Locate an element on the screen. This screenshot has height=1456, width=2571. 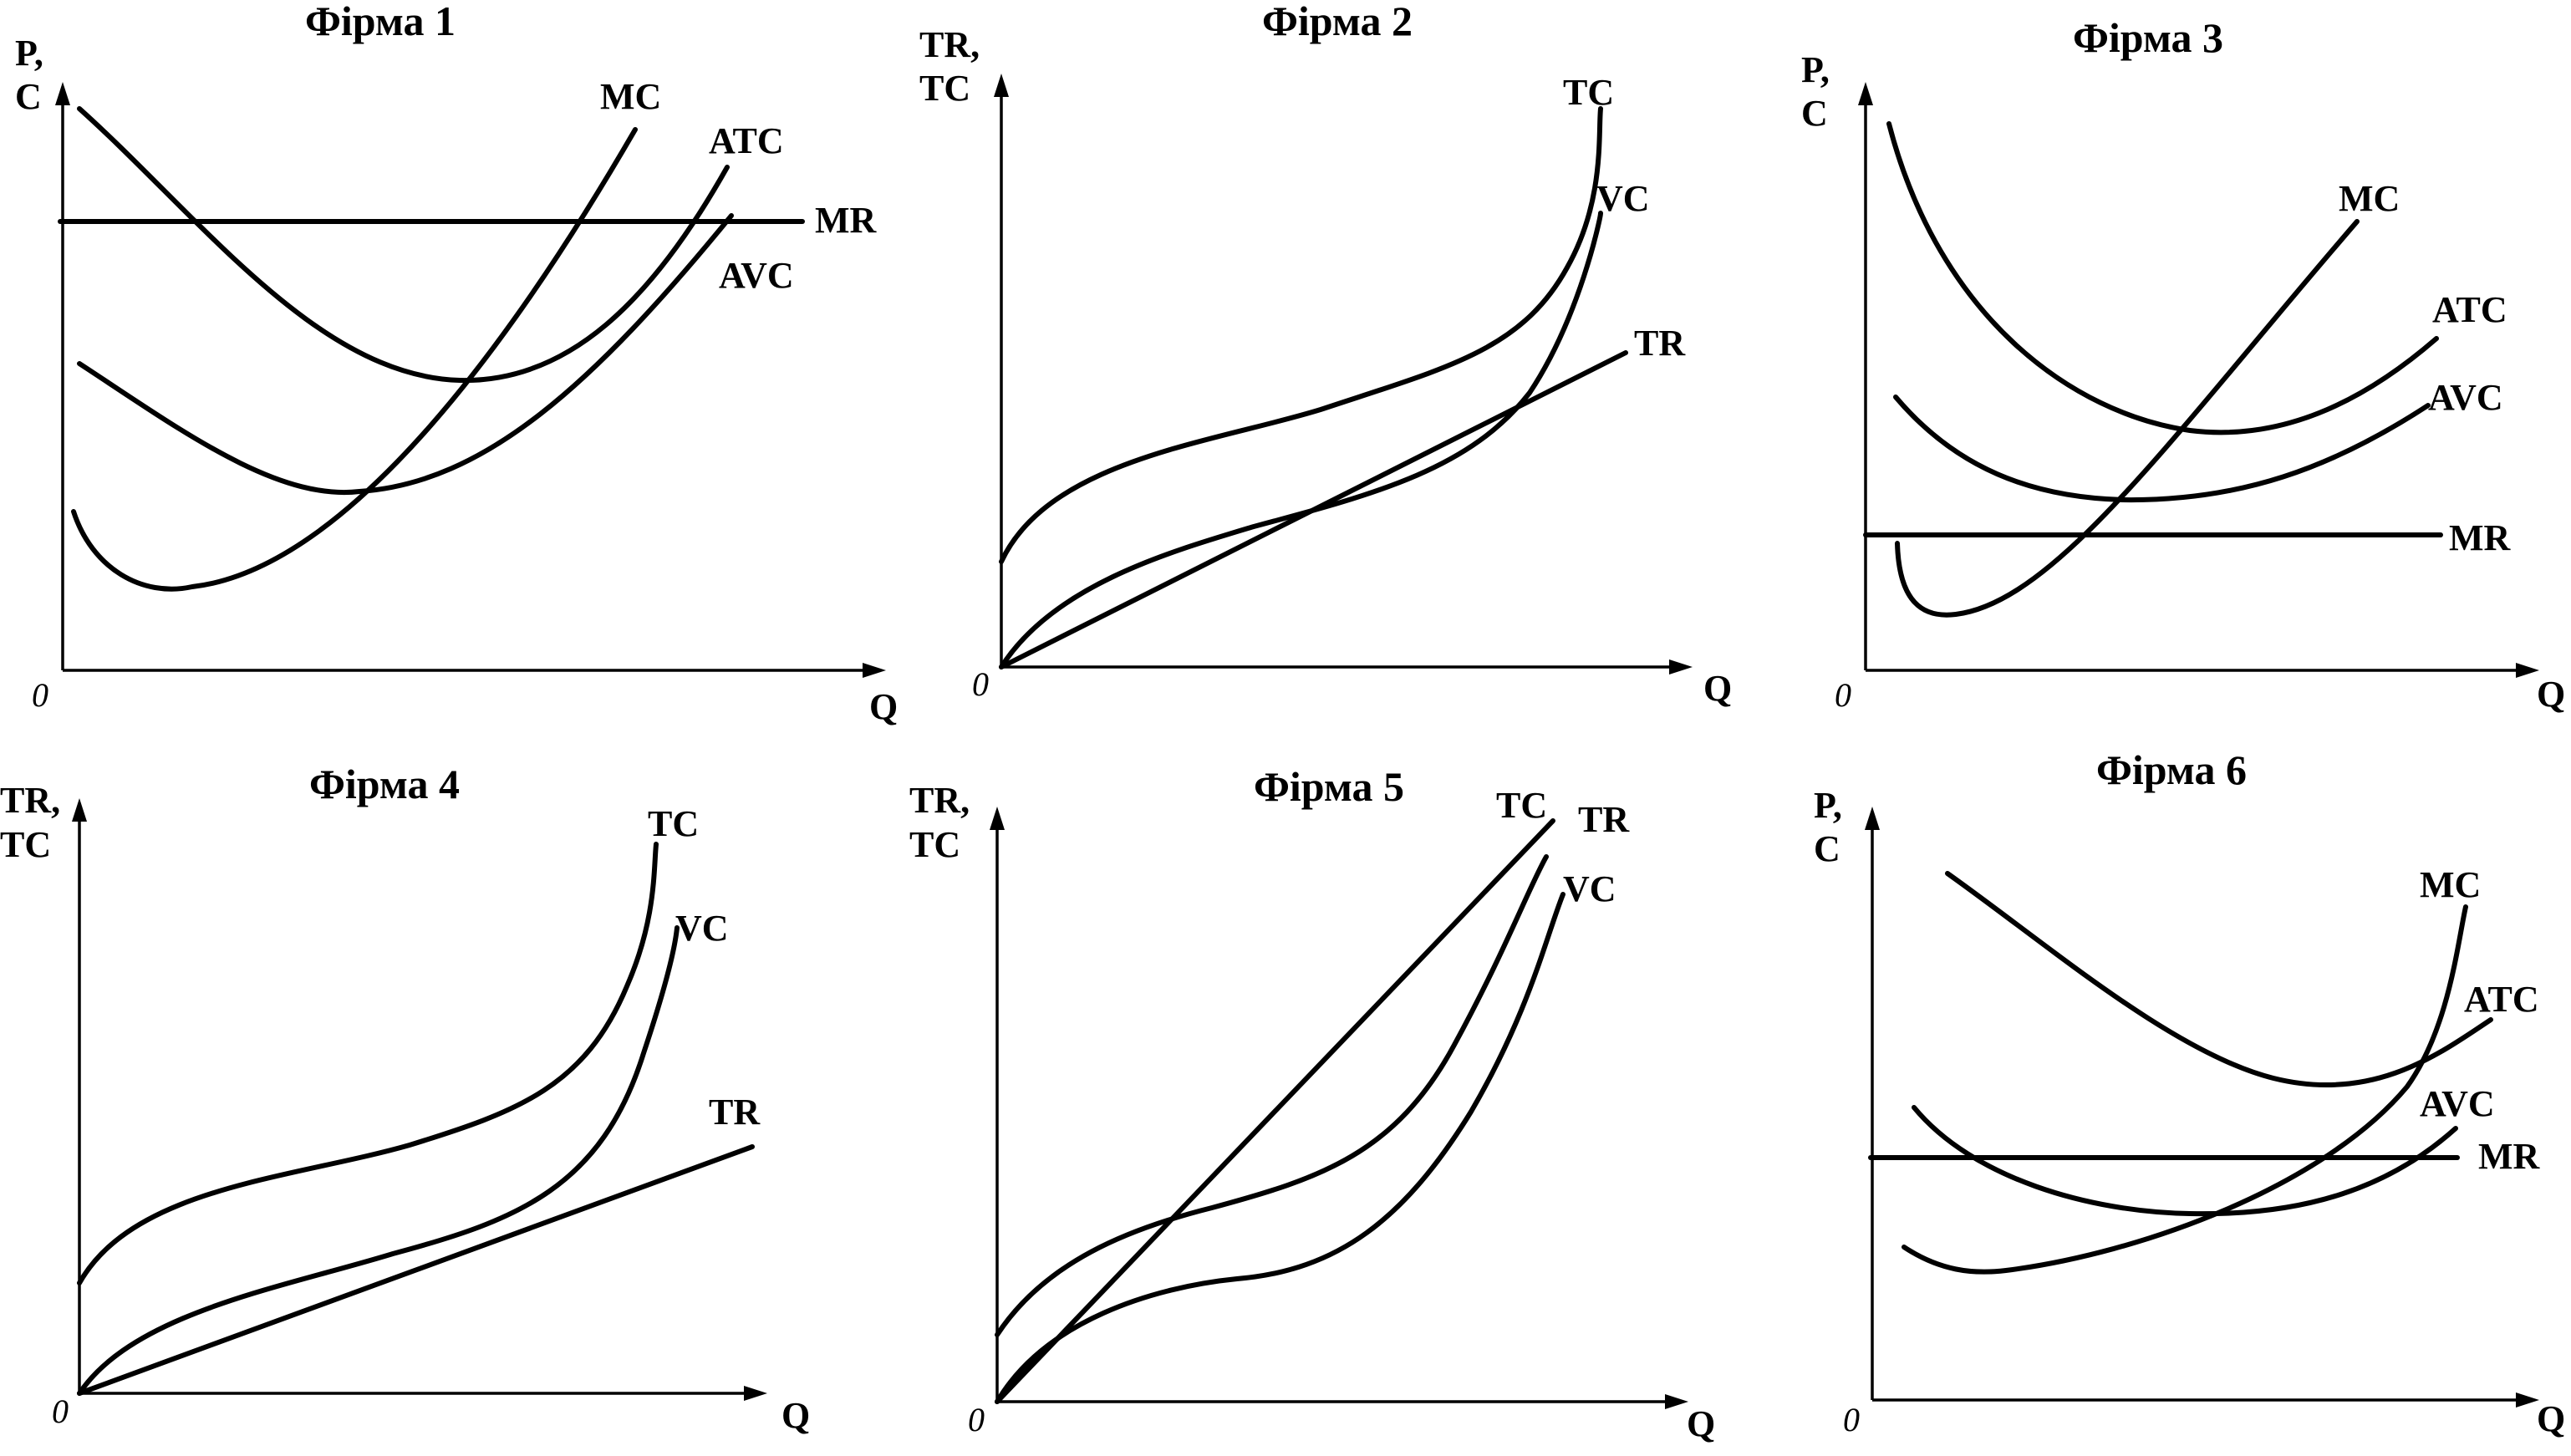
panel-firm-4: Фірма 4 TR, TC 0 Q TC VC TR is located at coordinates (405, 1098).